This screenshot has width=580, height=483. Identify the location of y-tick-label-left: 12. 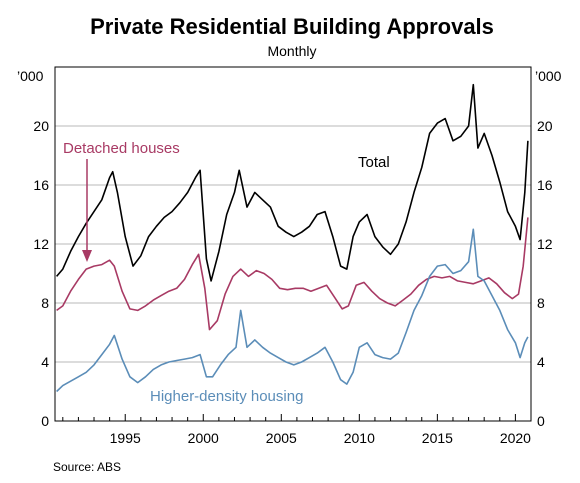
(41, 244).